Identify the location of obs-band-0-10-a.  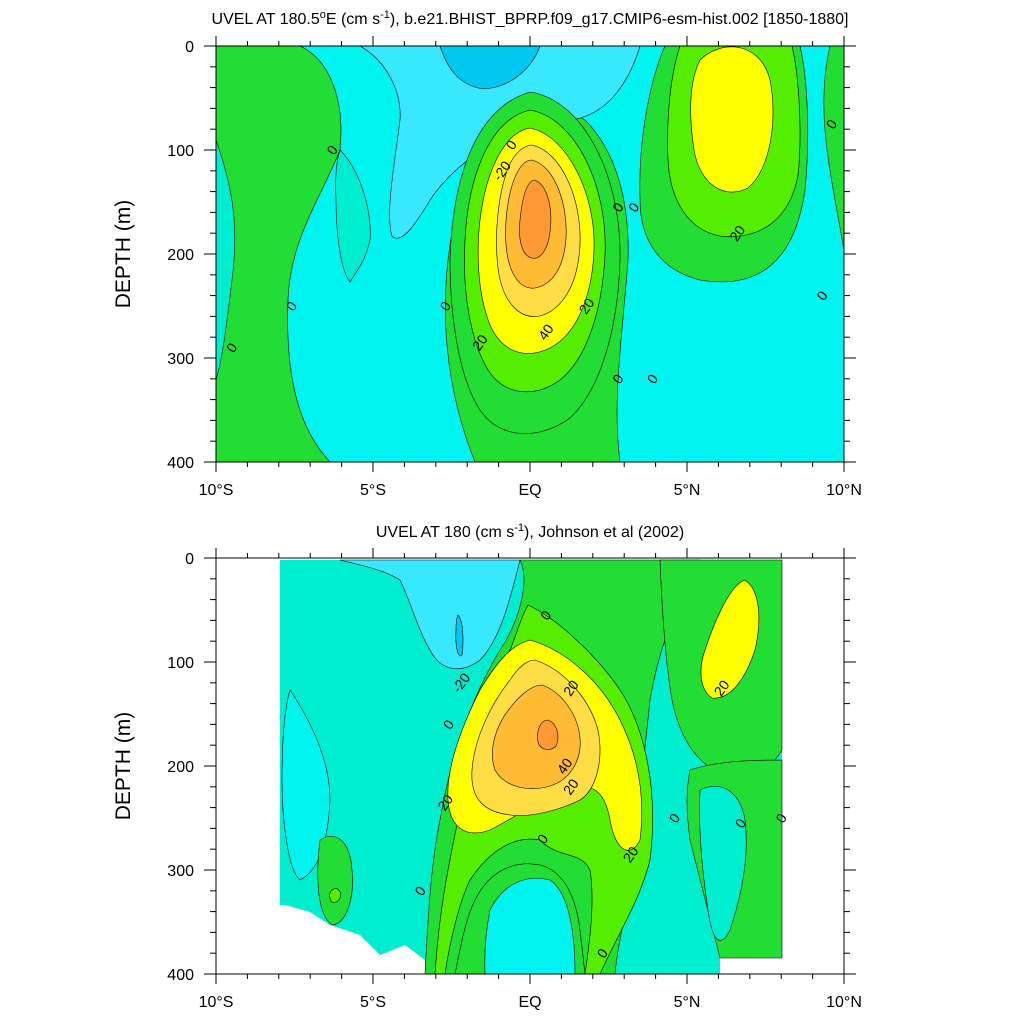
(306, 785).